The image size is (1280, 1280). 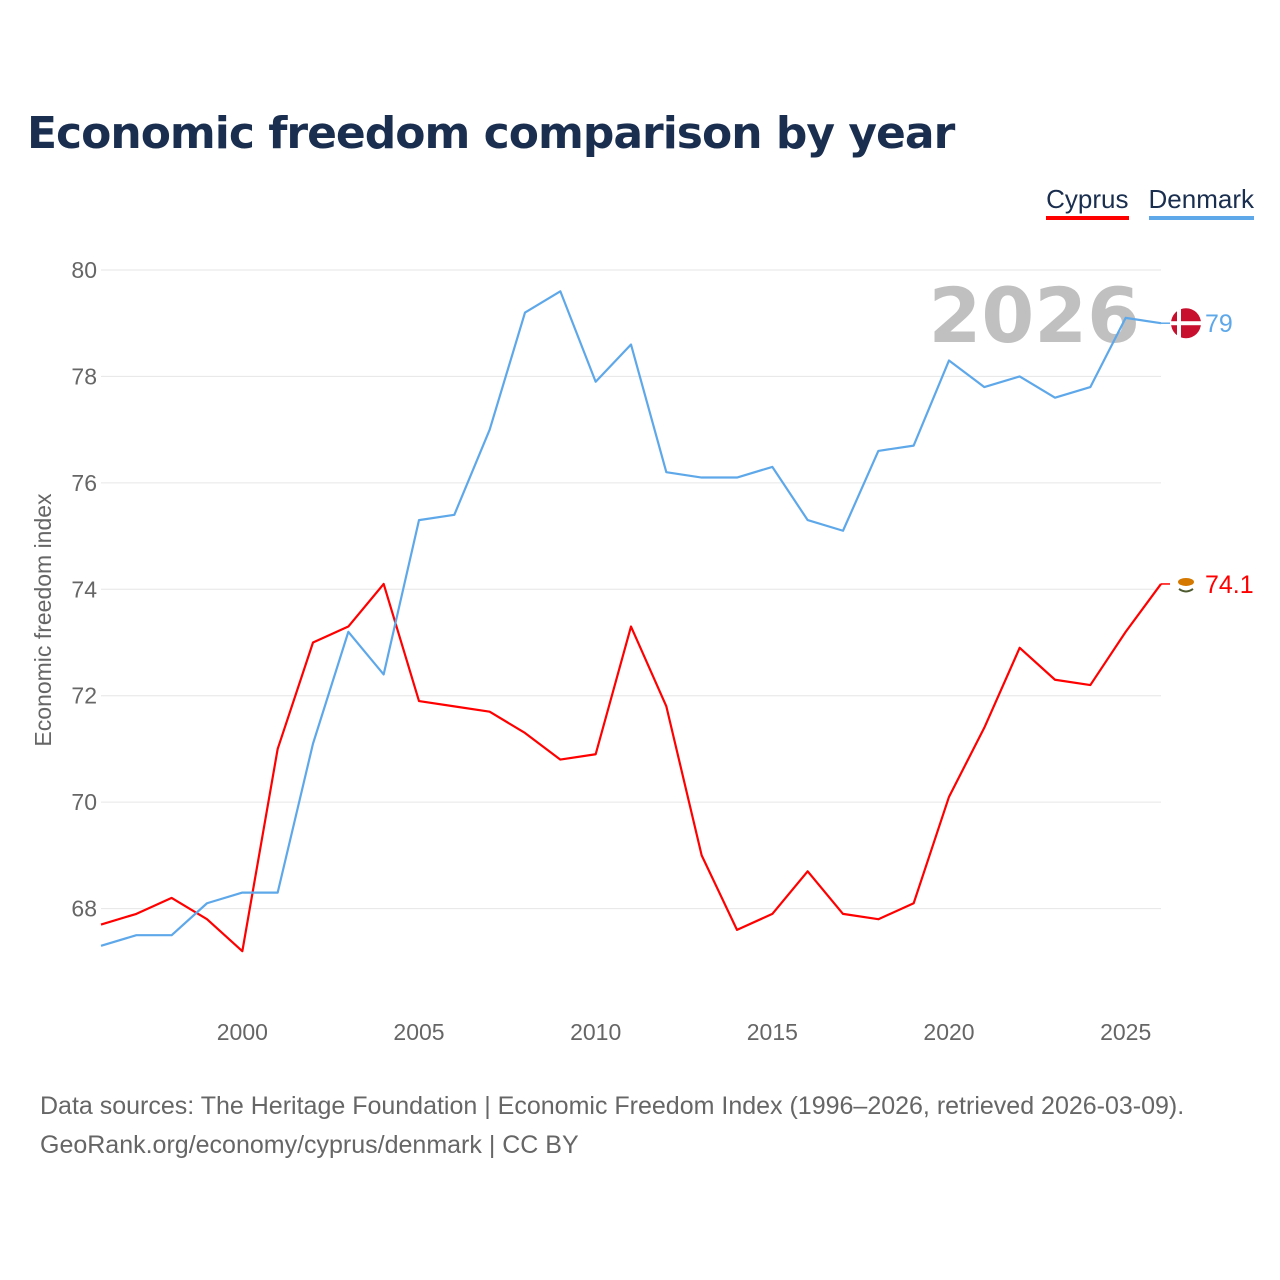 What do you see at coordinates (1229, 585) in the screenshot?
I see `end-value-label-cyprus: 74.1` at bounding box center [1229, 585].